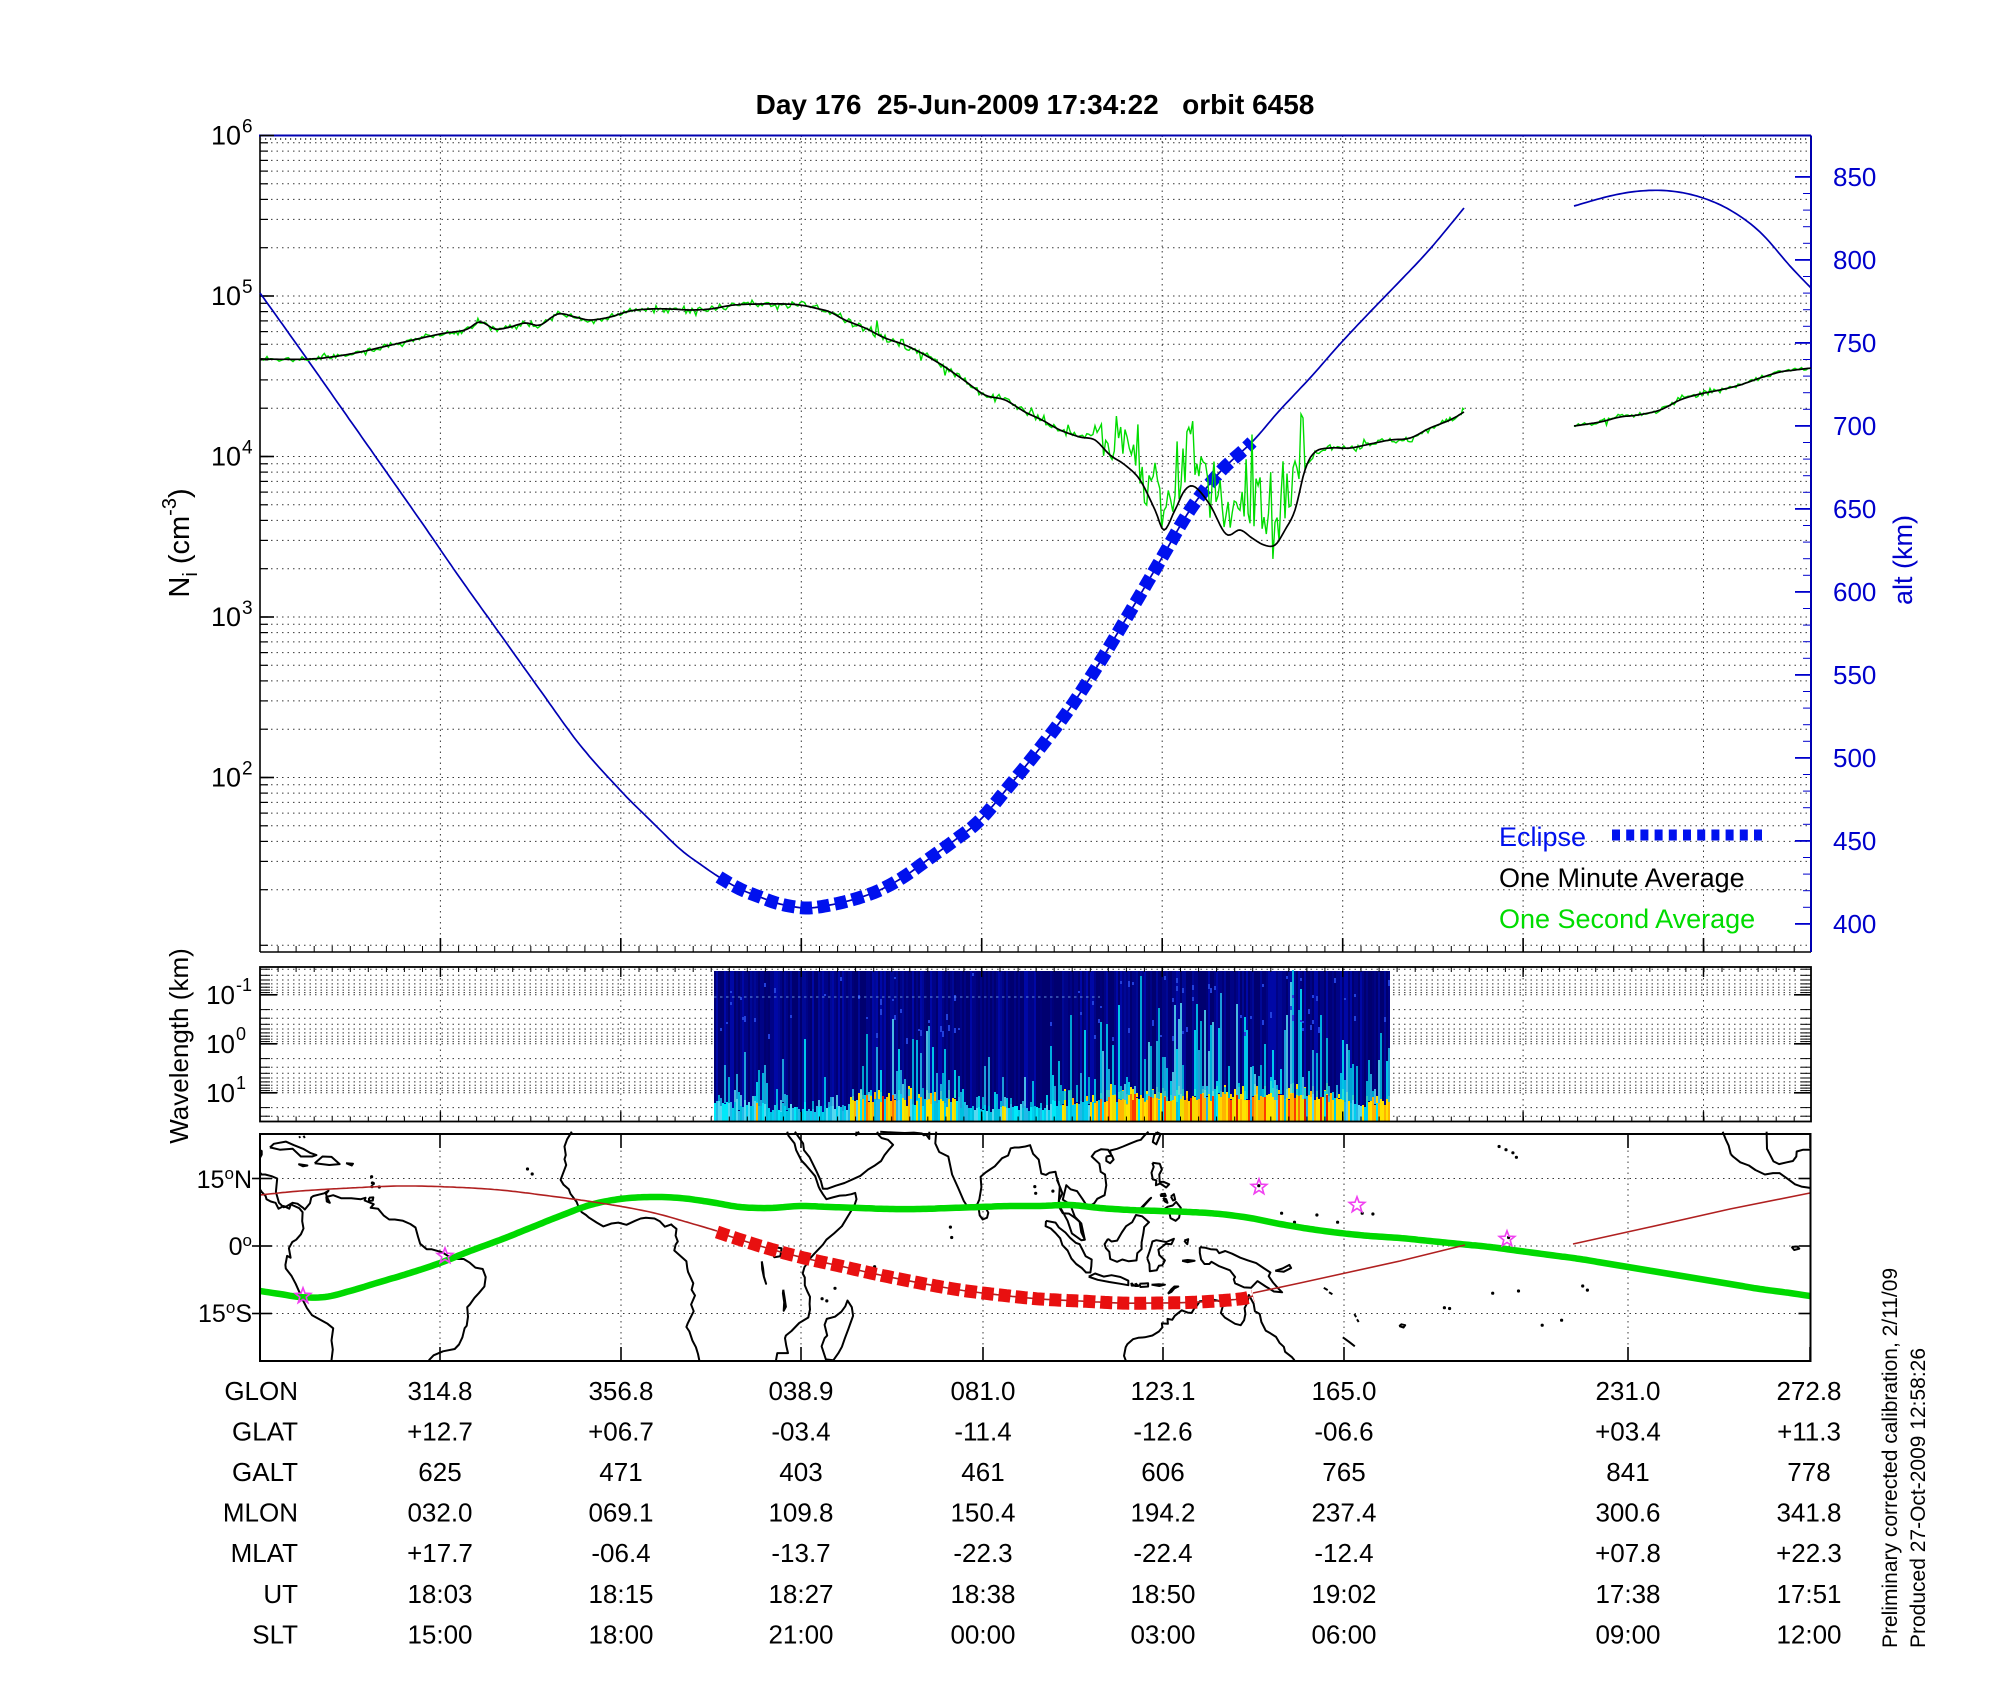  I want to click on svg-text: 341.8, so click(1808, 1513).